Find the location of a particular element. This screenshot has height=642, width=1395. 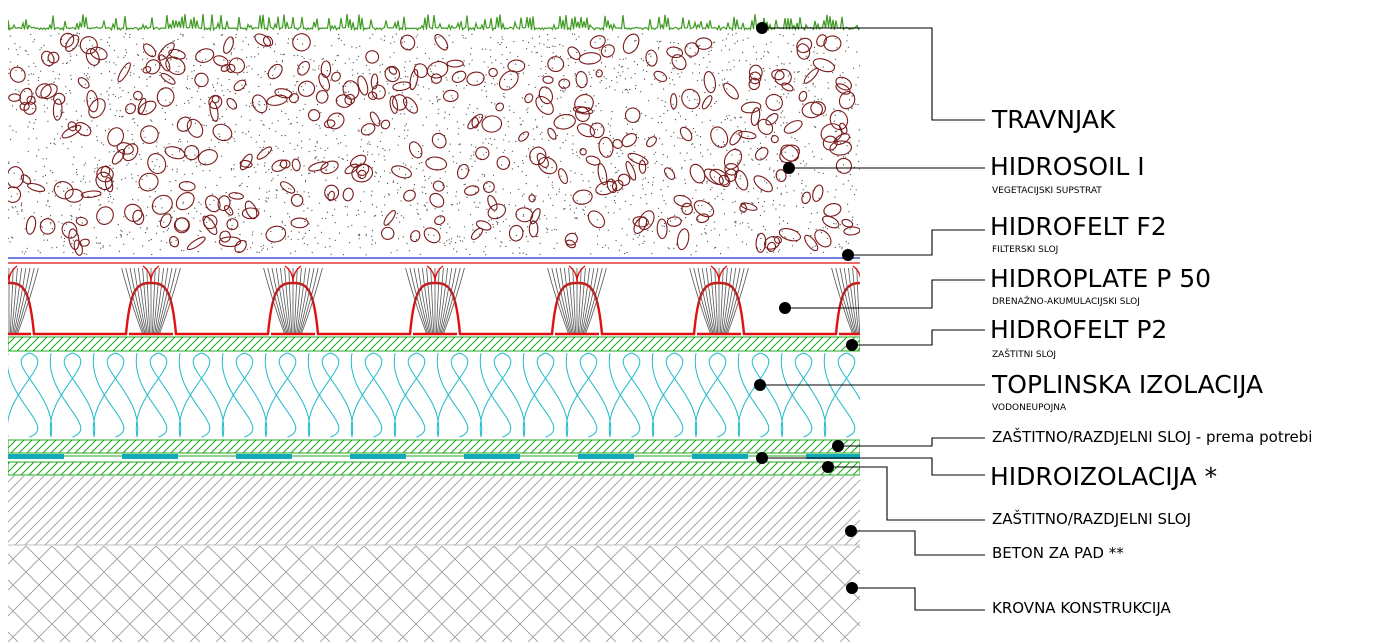

concrete-slope-layer is located at coordinates (434, 510).